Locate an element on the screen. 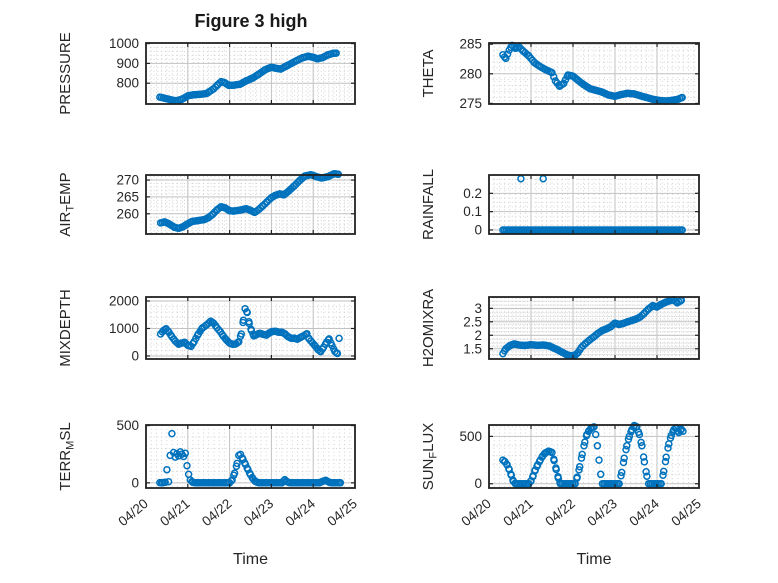 This screenshot has width=778, height=583. y-tick-label: 270 is located at coordinates (127, 180).